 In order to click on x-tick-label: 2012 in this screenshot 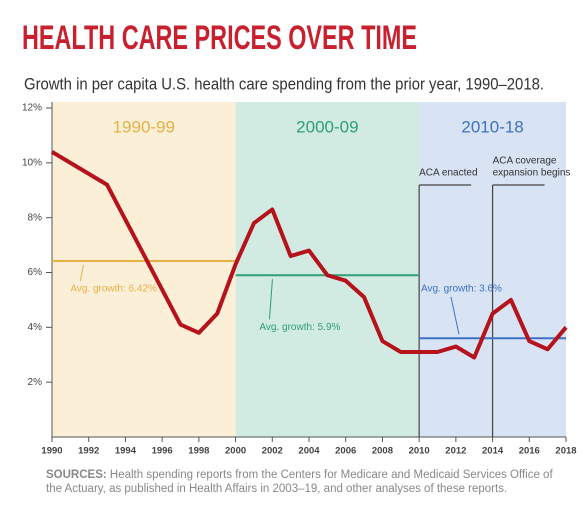, I will do `click(455, 451)`.